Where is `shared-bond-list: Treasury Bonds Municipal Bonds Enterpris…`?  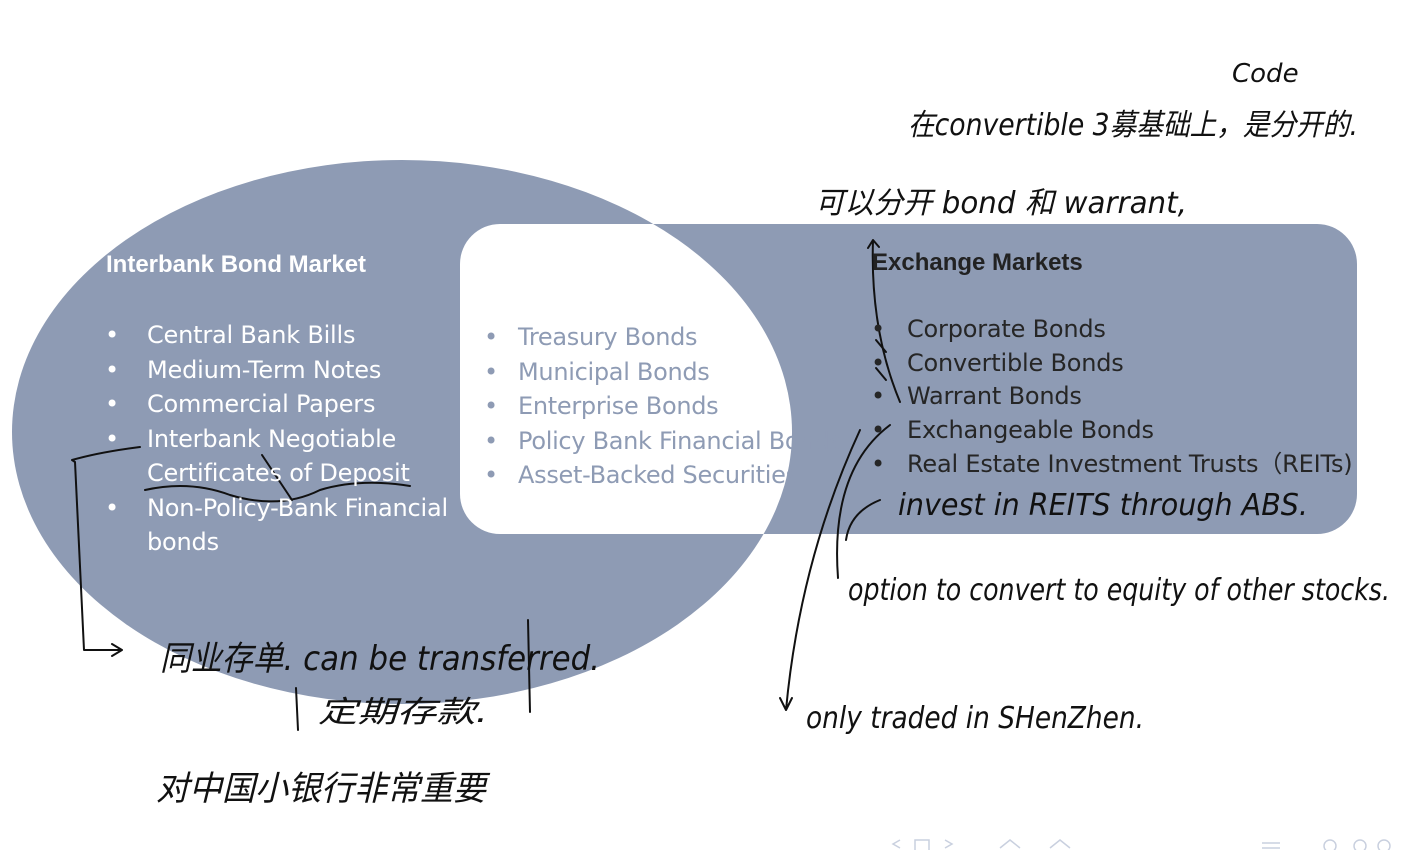
shared-bond-list: Treasury Bonds Municipal Bonds Enterpris… is located at coordinates (663, 406).